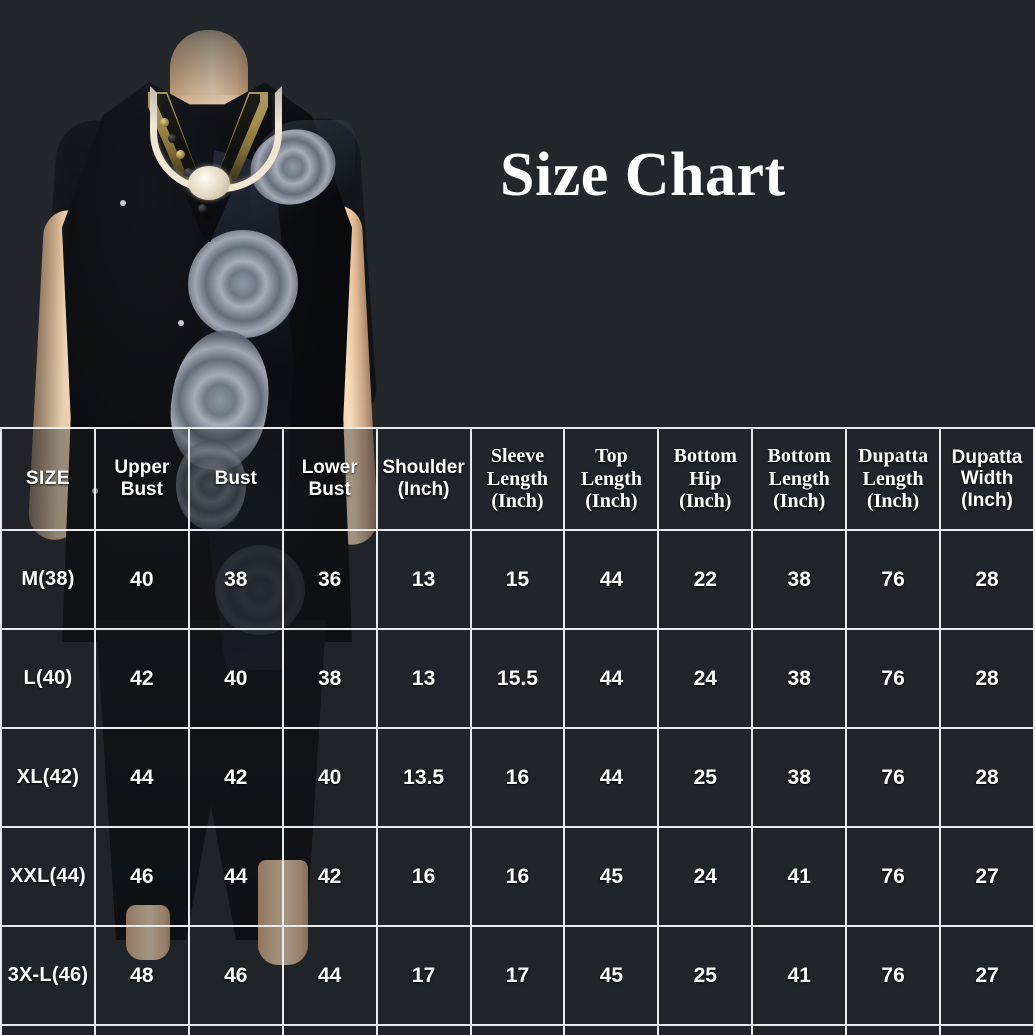 This screenshot has height=1035, width=1035. I want to click on necklace-pendant, so click(209, 183).